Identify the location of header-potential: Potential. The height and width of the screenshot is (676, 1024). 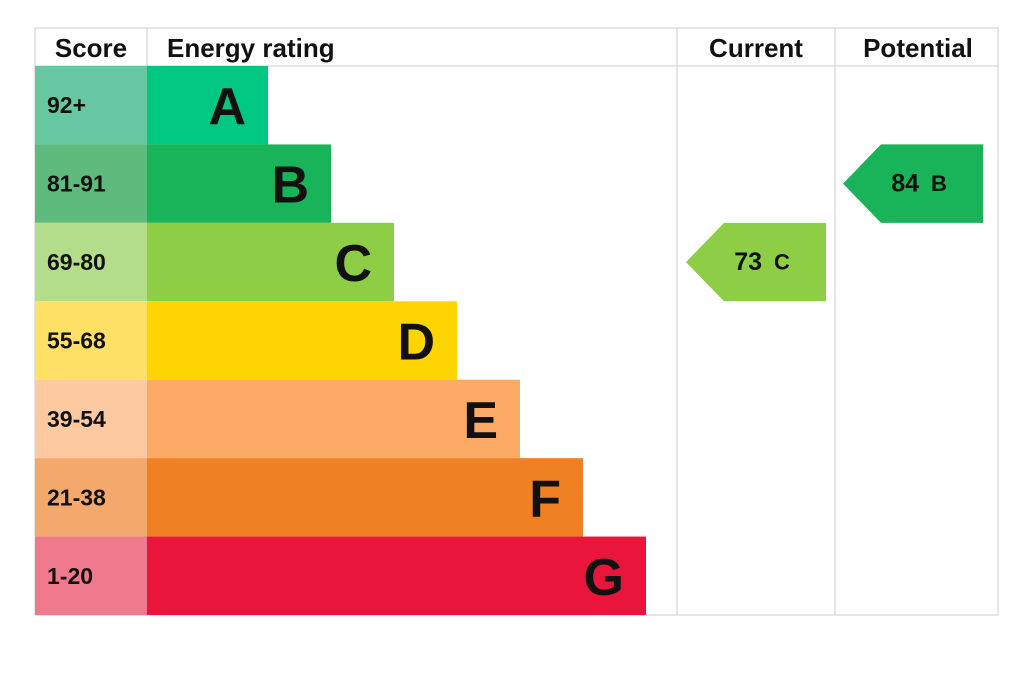
(918, 48).